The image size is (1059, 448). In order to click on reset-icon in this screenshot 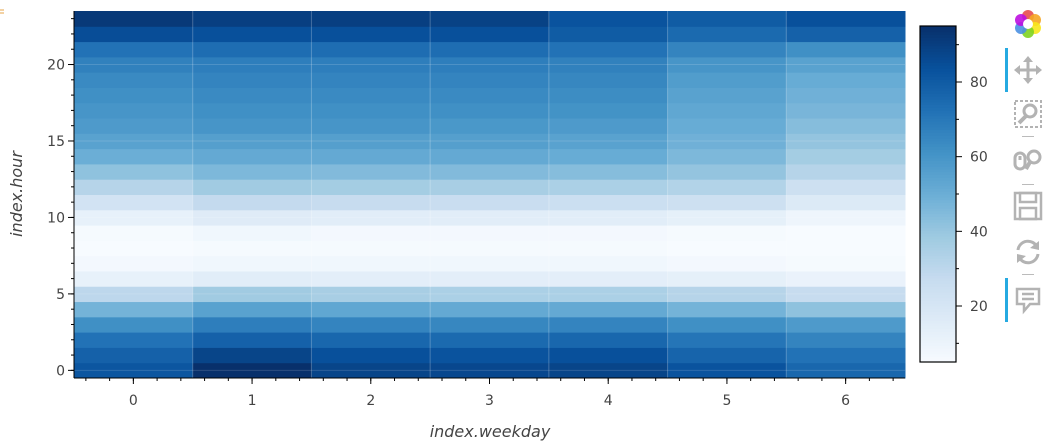, I will do `click(1028, 252)`.